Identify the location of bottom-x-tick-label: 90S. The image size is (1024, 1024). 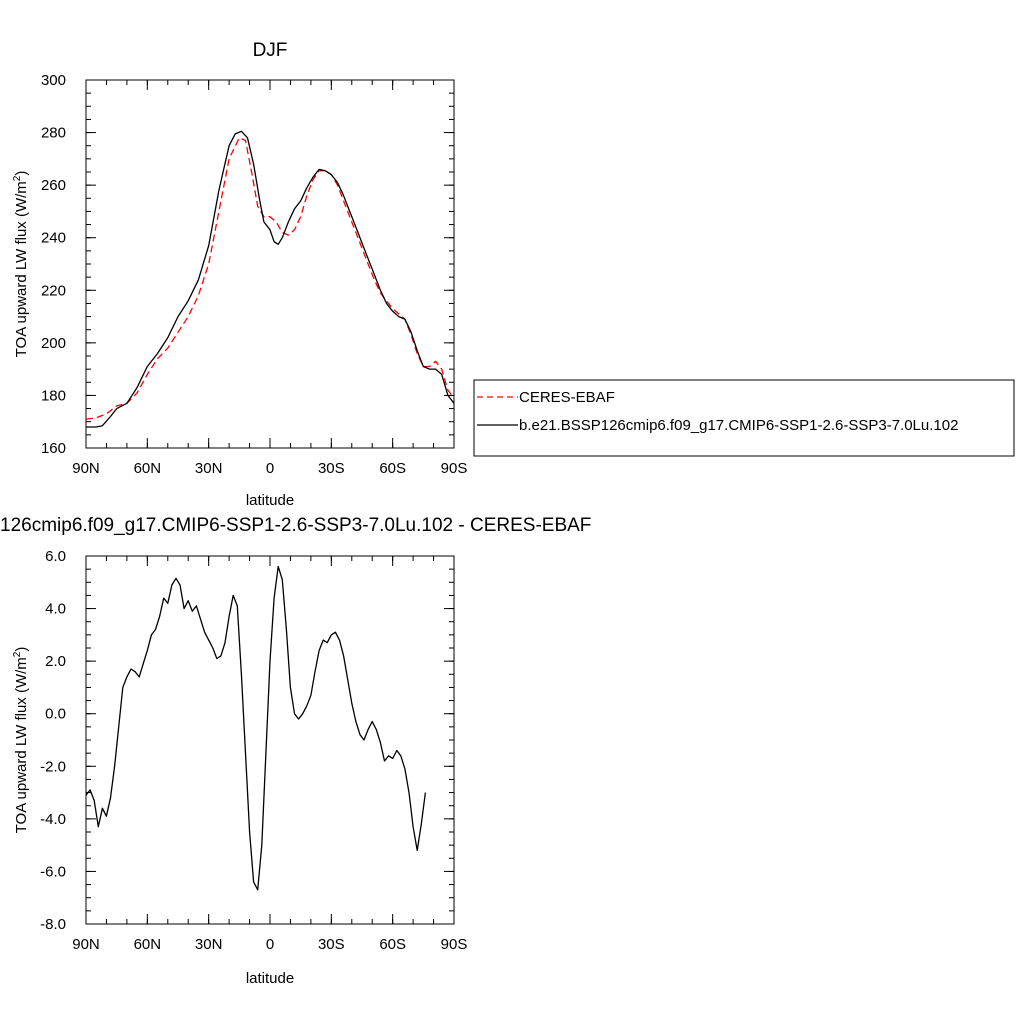
(454, 944).